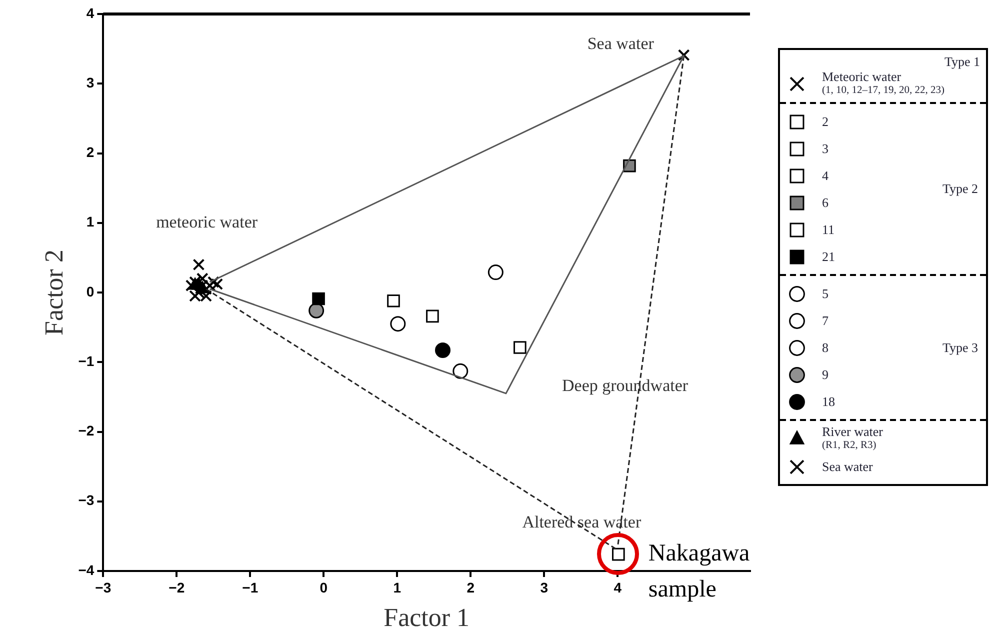 Image resolution: width=990 pixels, height=639 pixels. Describe the element at coordinates (90, 12) in the screenshot. I see `y-tick-label: 4` at that location.